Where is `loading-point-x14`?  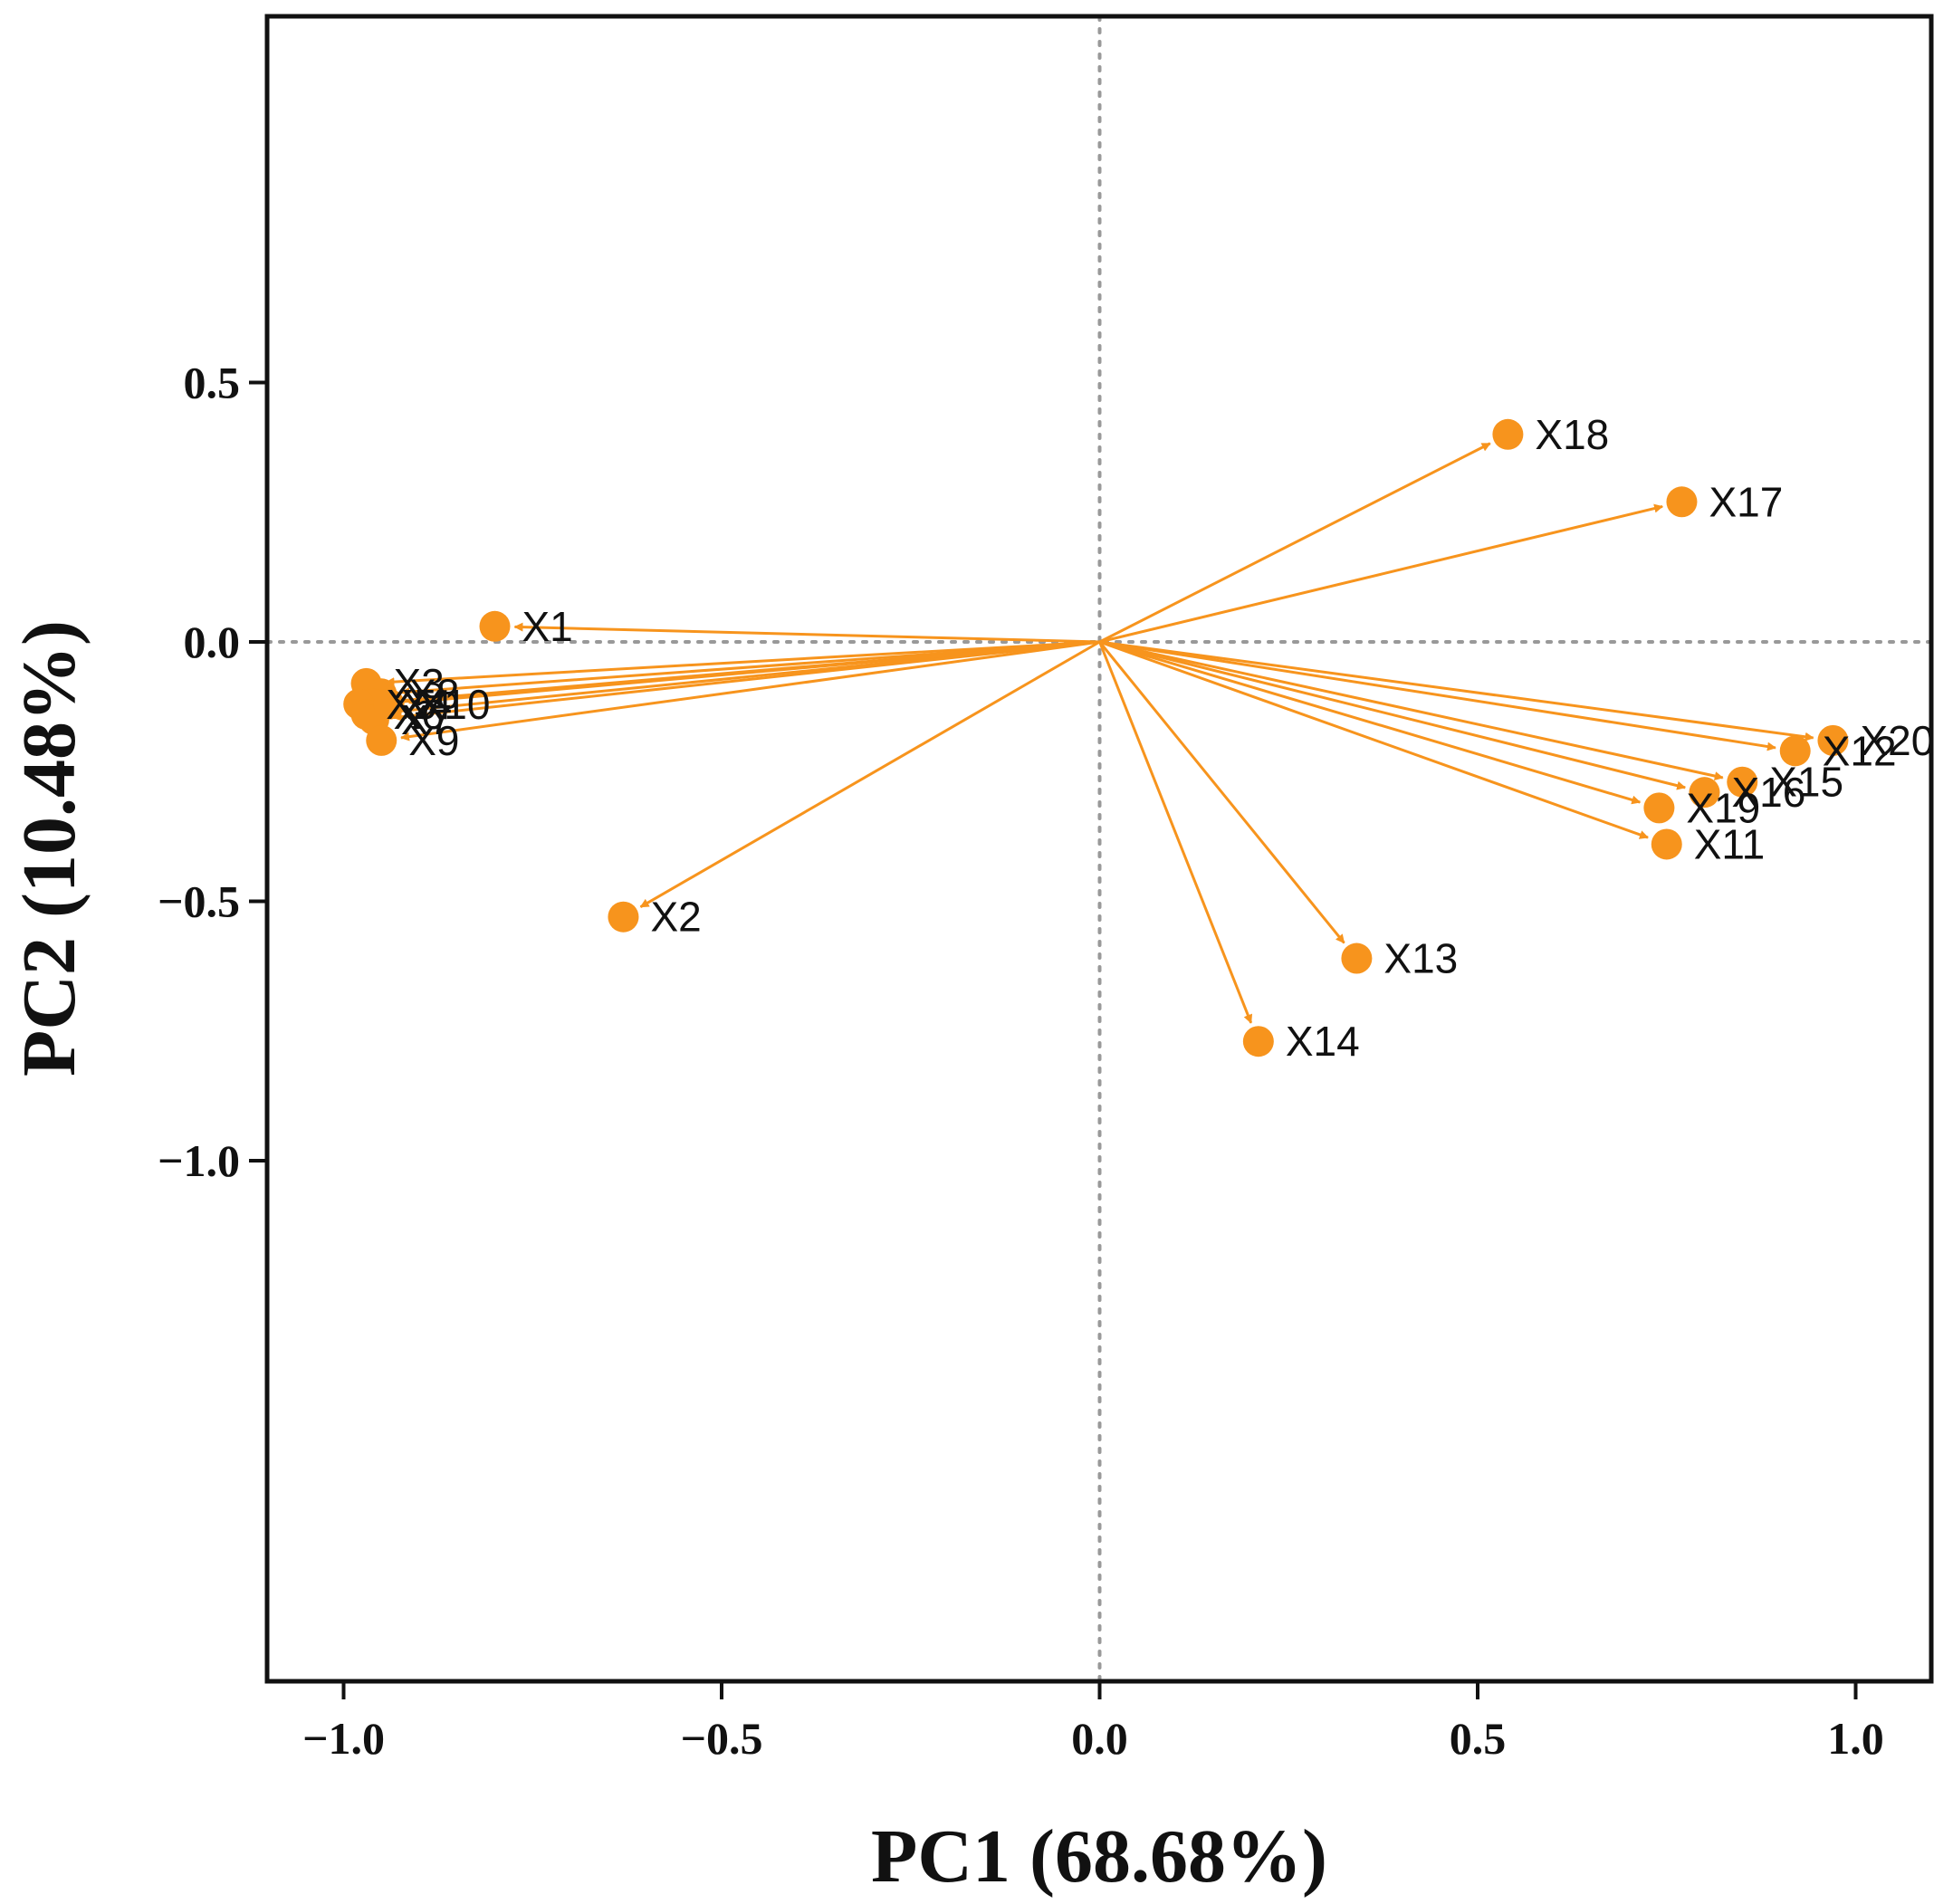 loading-point-x14 is located at coordinates (1258, 1041).